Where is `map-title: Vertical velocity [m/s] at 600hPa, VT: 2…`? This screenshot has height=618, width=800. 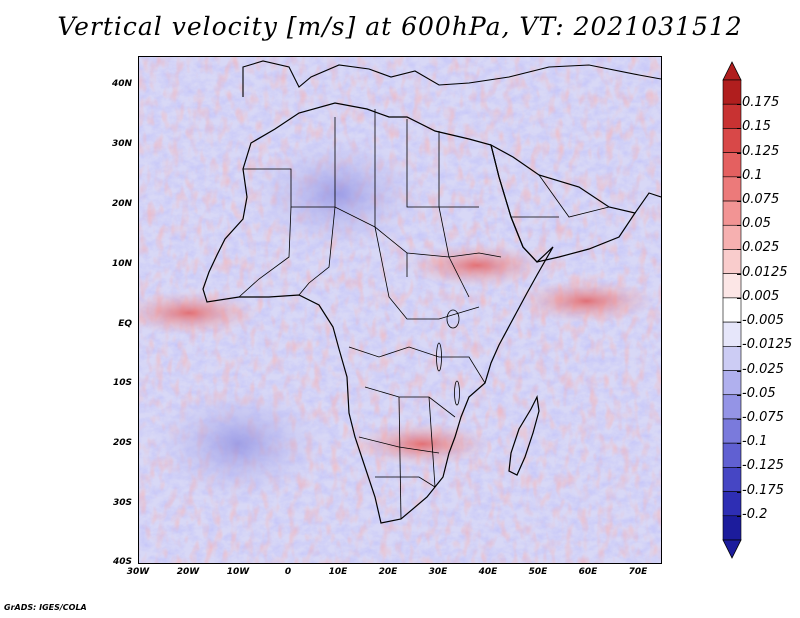
map-title: Vertical velocity [m/s] at 600hPa, VT: 2… is located at coordinates (400, 26).